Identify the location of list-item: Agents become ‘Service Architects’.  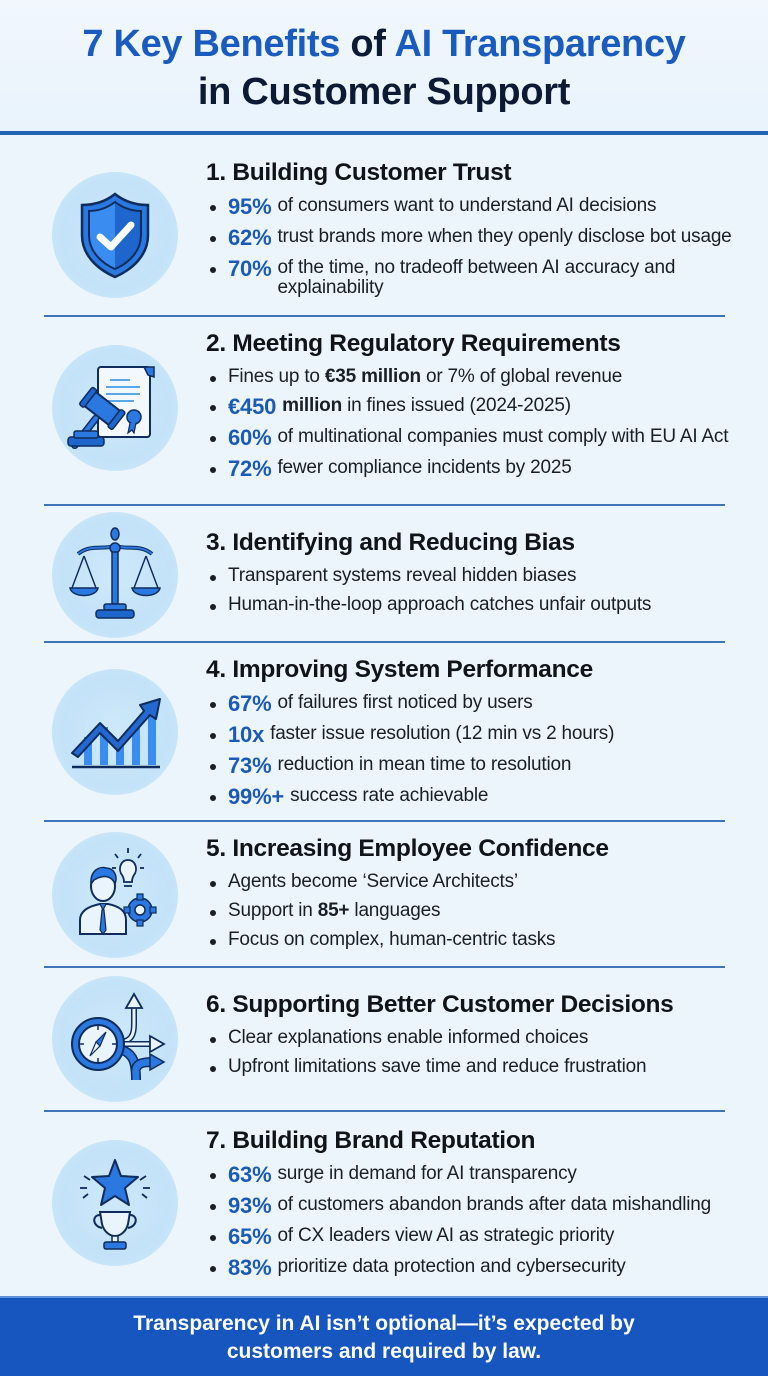
(477, 882).